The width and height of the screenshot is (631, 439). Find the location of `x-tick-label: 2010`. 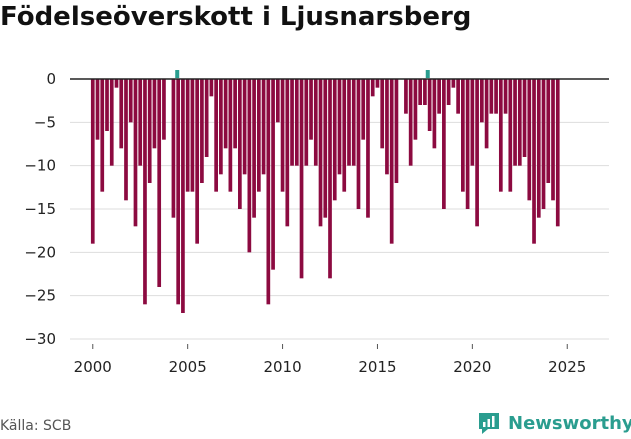

x-tick-label: 2010 is located at coordinates (282, 367).